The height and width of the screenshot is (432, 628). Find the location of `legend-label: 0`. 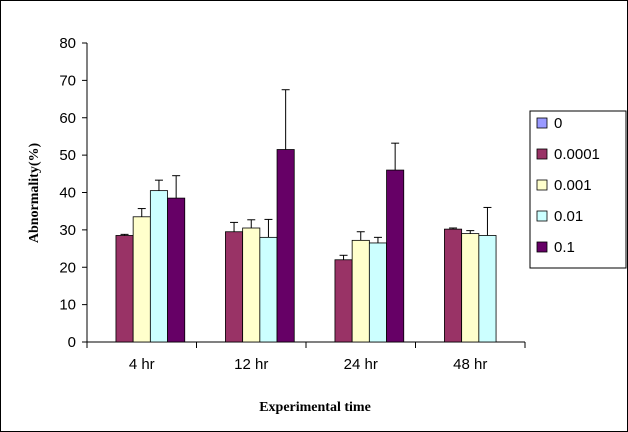

legend-label: 0 is located at coordinates (558, 123).